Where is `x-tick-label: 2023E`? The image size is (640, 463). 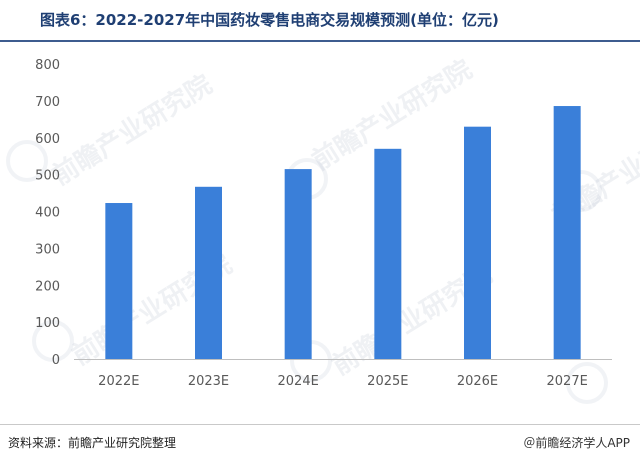 x-tick-label: 2023E is located at coordinates (208, 381).